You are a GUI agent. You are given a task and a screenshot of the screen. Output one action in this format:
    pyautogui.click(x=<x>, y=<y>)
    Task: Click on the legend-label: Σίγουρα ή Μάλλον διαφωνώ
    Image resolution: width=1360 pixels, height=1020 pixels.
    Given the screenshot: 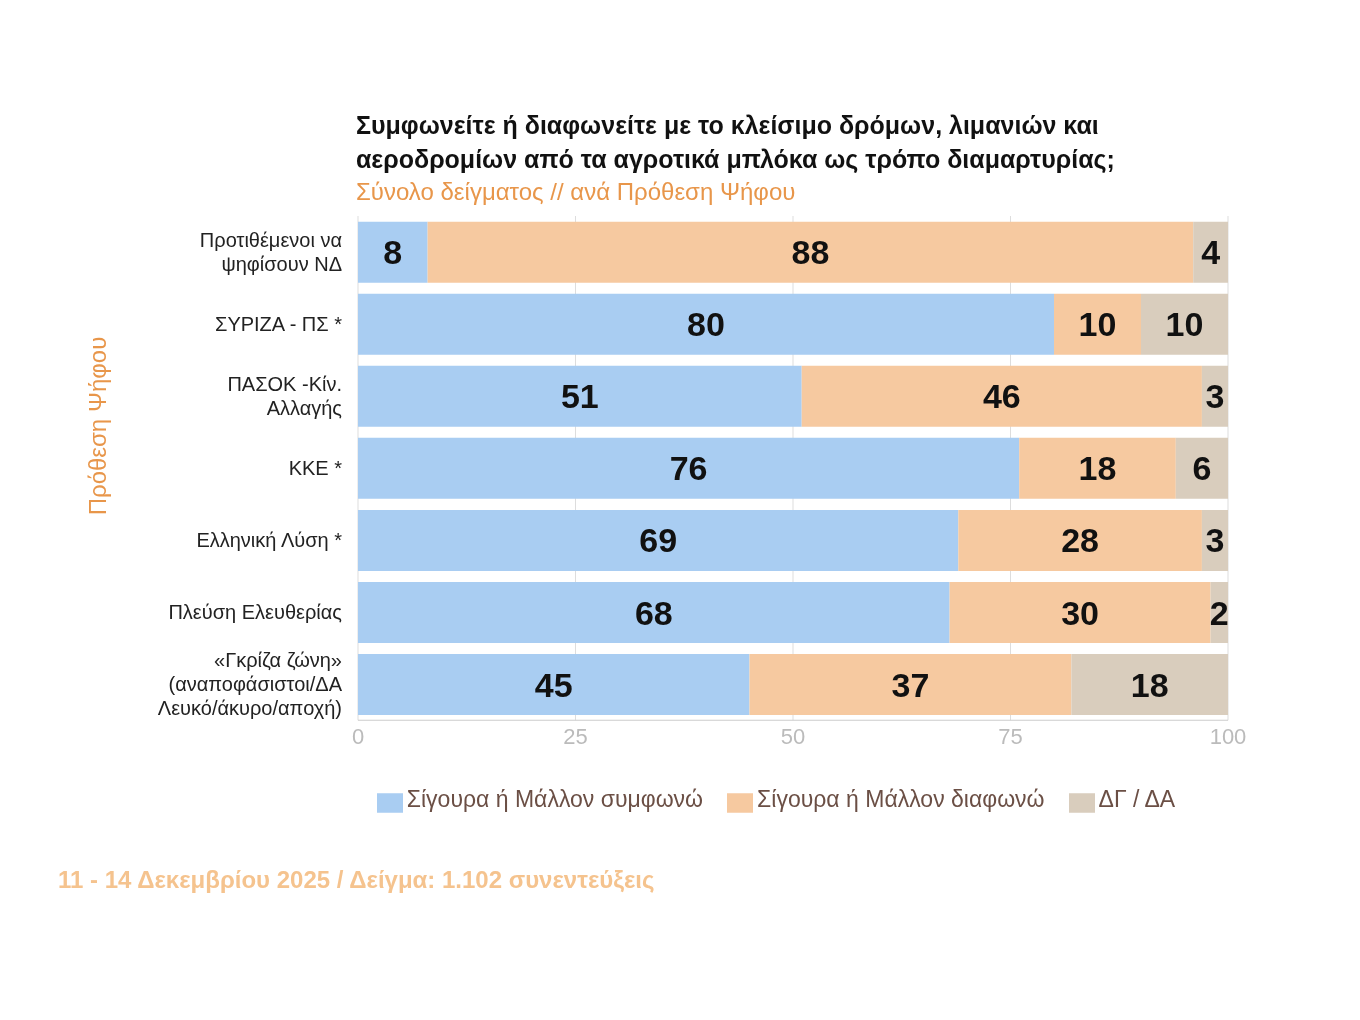 What is the action you would take?
    pyautogui.click(x=901, y=799)
    